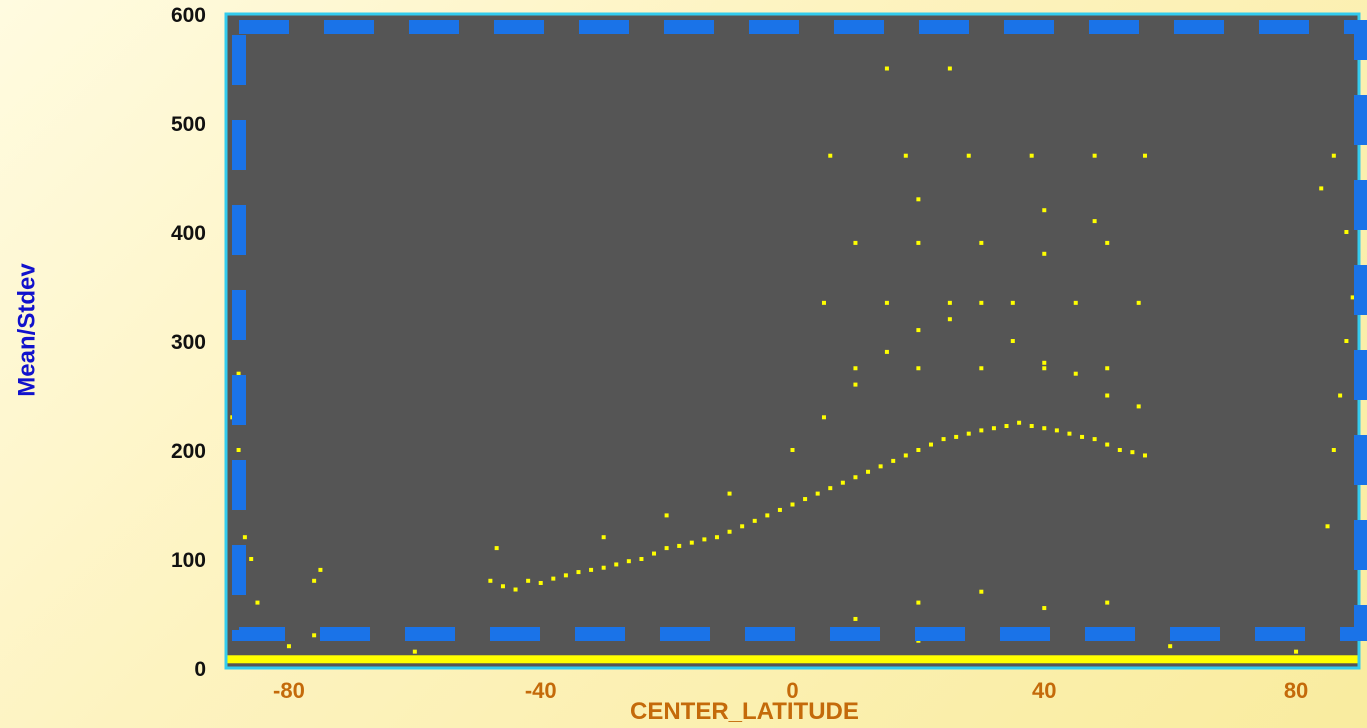 This screenshot has height=728, width=1367. I want to click on y-ticks: 0 100 200 300 400 500 600, so click(188, 342).